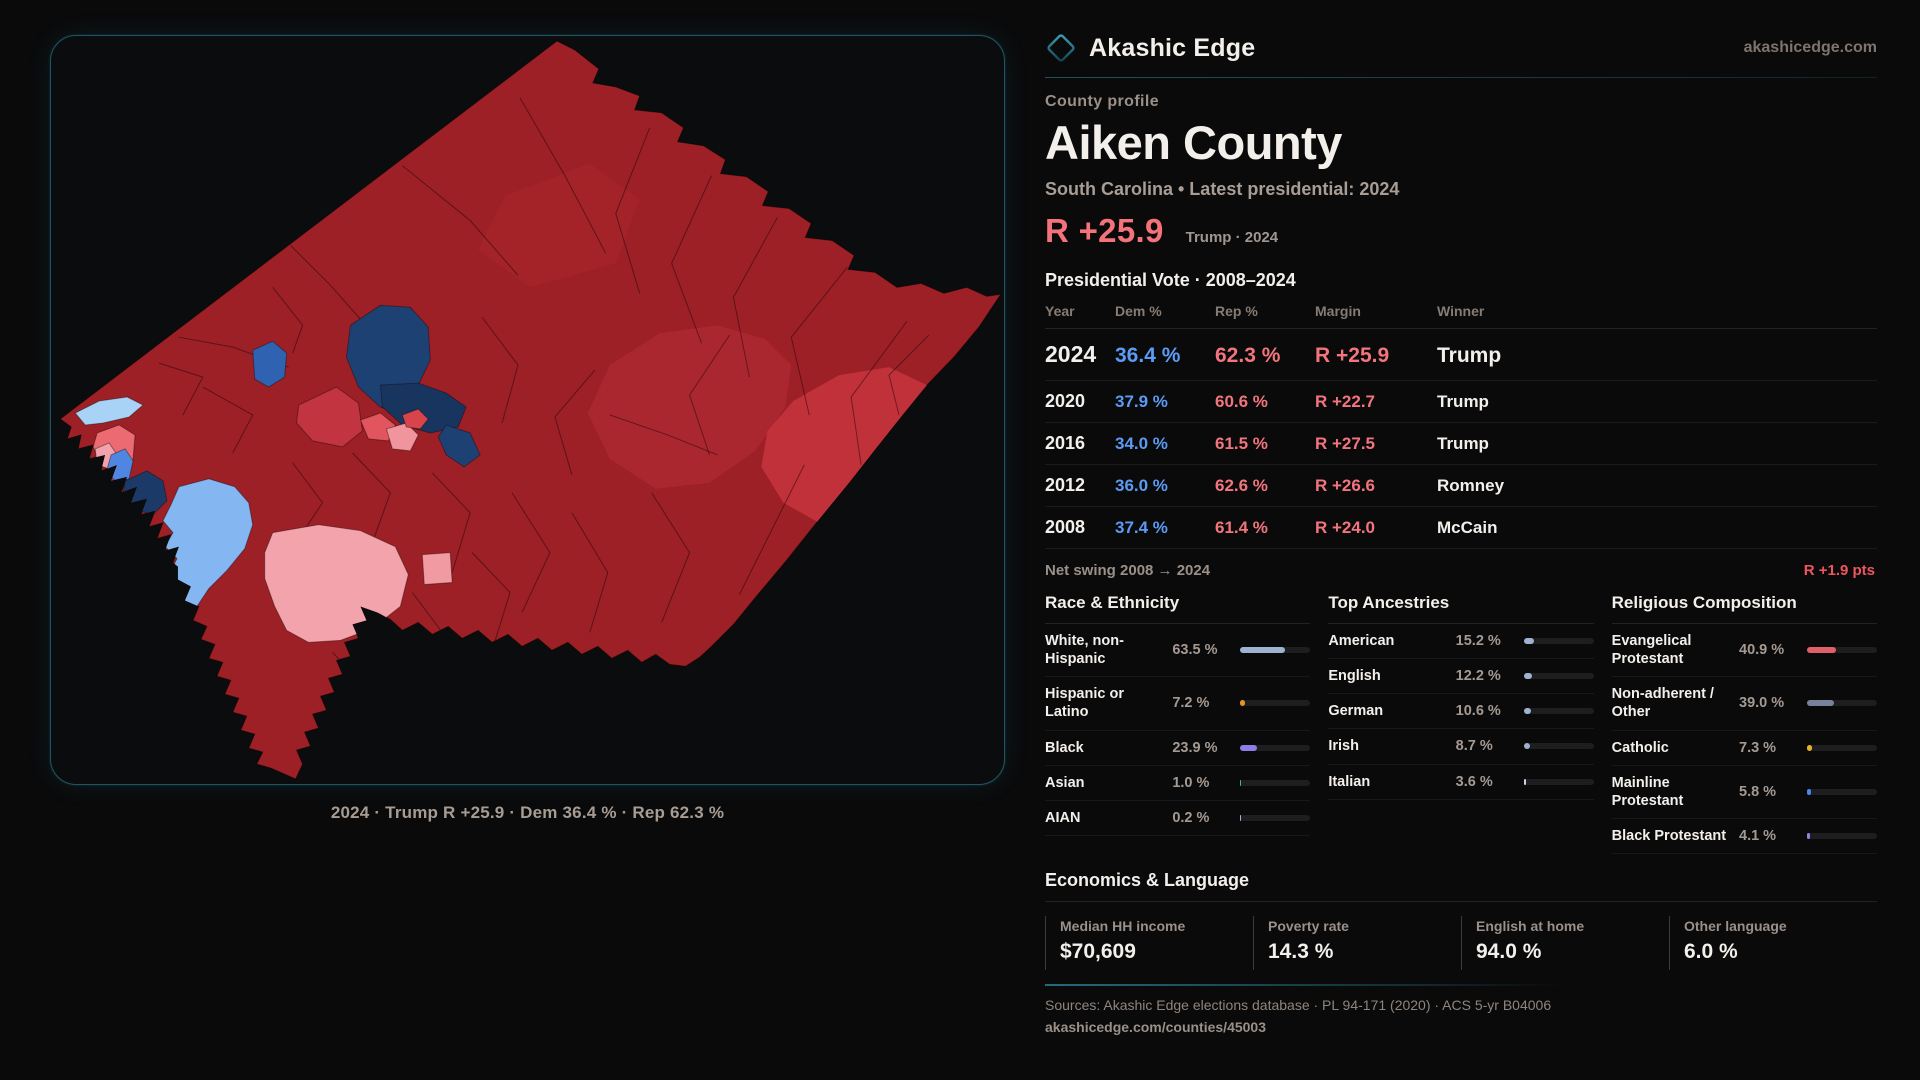  What do you see at coordinates (1735, 926) in the screenshot?
I see `stat-label: Other language` at bounding box center [1735, 926].